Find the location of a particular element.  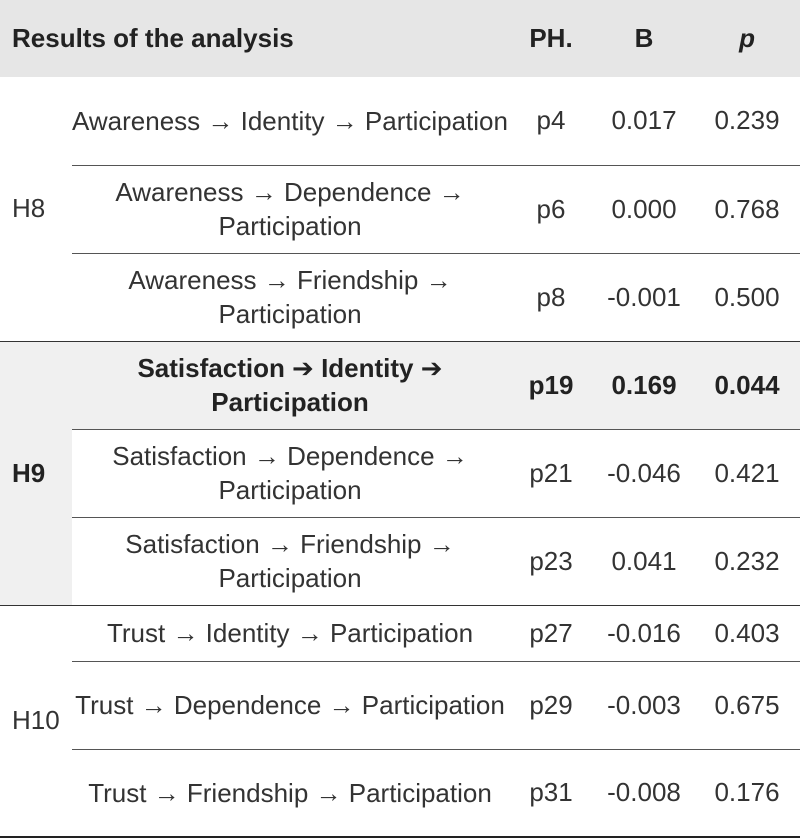

path-cell: Trust → Friendship → Participation is located at coordinates (290, 792).